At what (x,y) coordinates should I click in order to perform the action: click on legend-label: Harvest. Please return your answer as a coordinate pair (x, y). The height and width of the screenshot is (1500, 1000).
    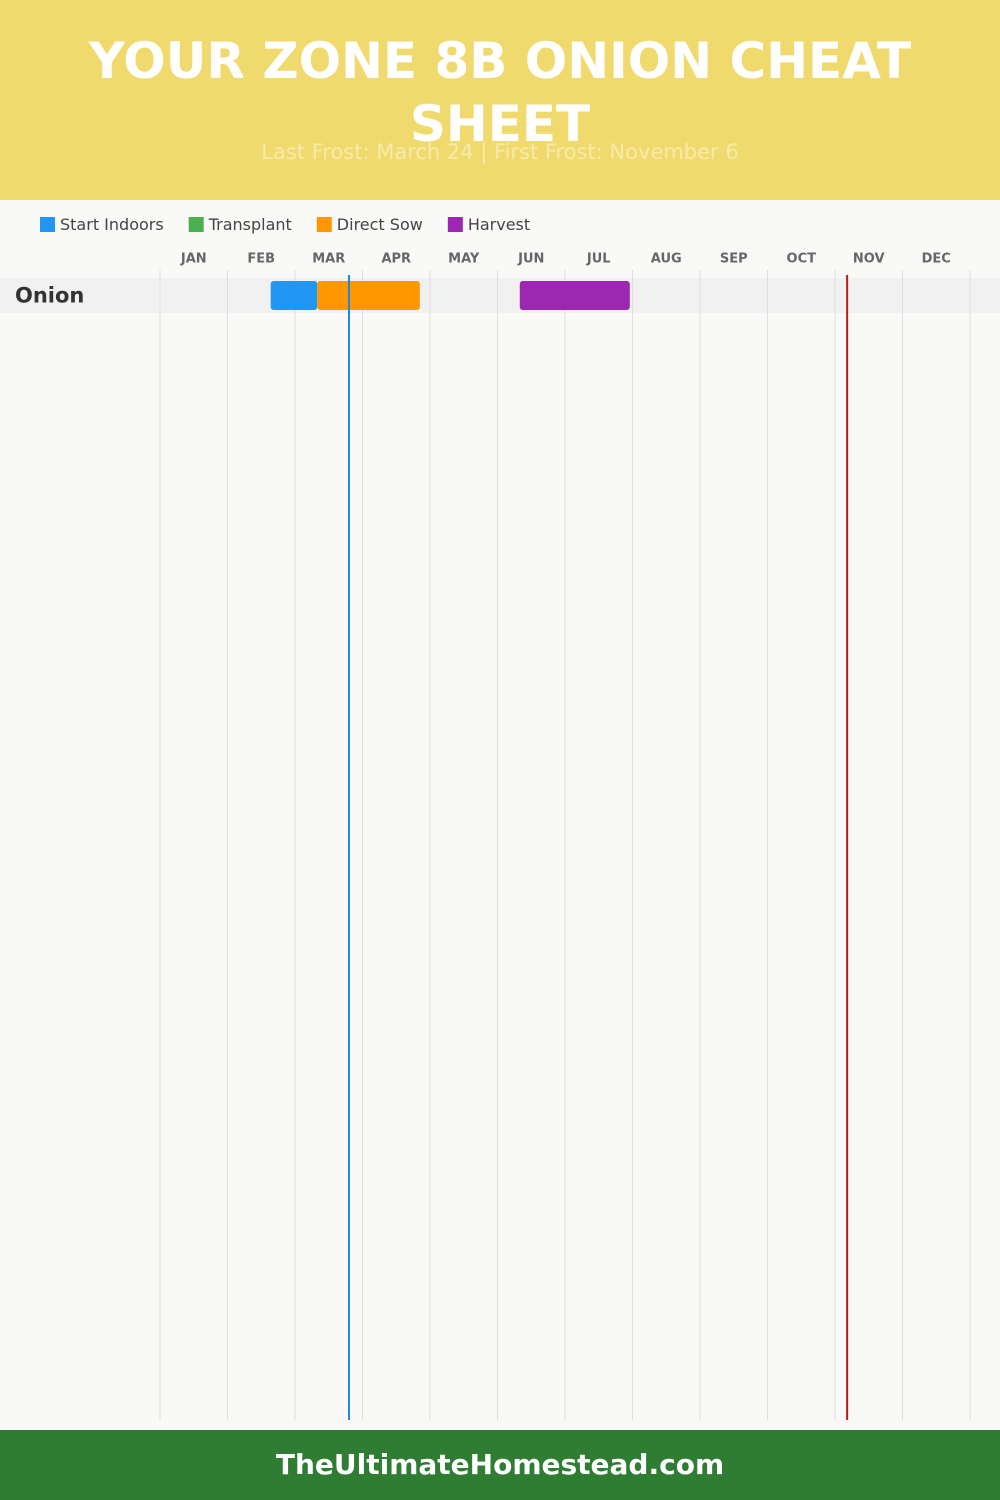
    Looking at the image, I should click on (499, 224).